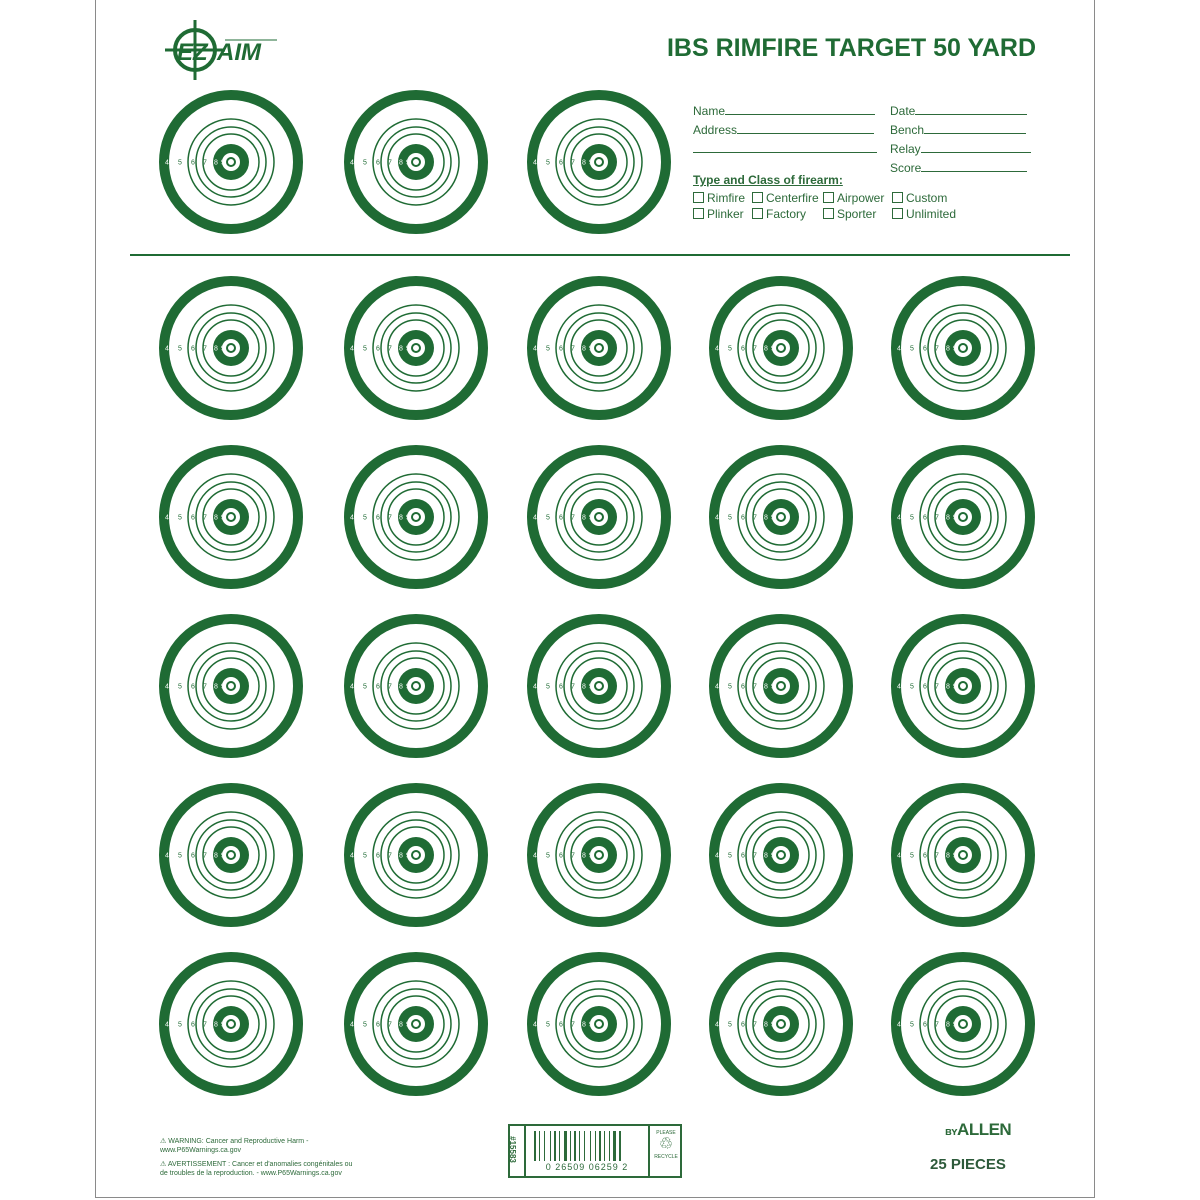 The width and height of the screenshot is (1200, 1200). What do you see at coordinates (975, 128) in the screenshot?
I see `bench-field` at bounding box center [975, 128].